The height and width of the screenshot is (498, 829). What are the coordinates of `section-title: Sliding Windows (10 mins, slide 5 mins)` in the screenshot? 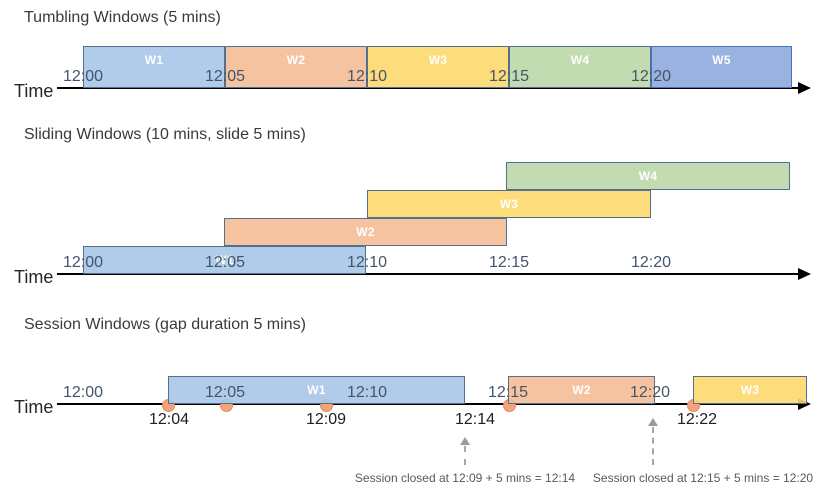 It's located at (165, 134).